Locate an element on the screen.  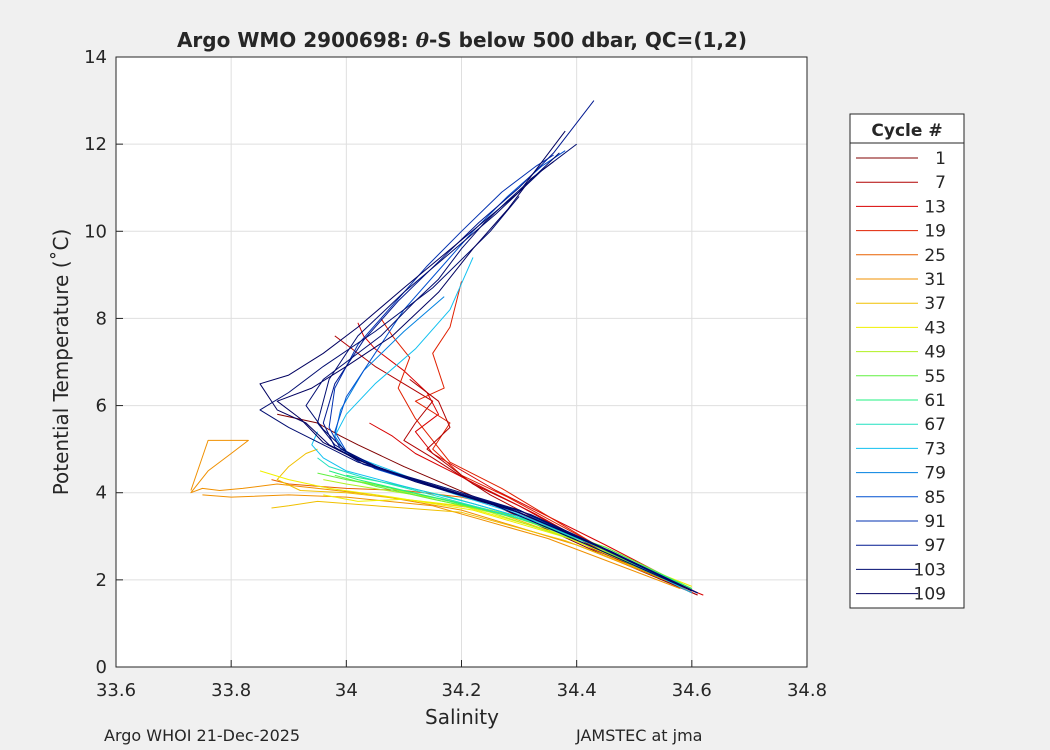
legend-label: 61 is located at coordinates (935, 401).